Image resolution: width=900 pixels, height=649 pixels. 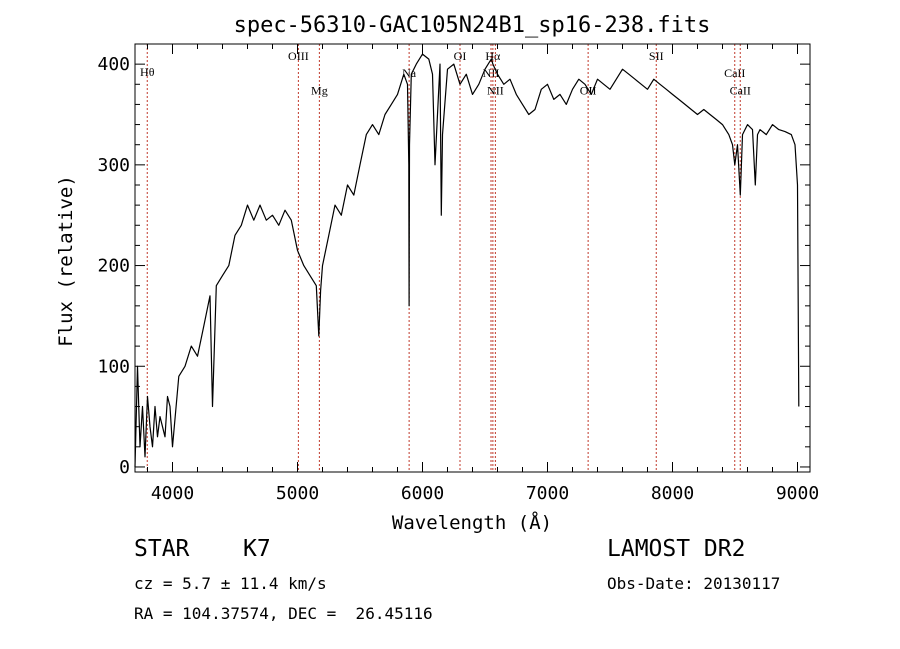 What do you see at coordinates (172, 493) in the screenshot?
I see `x-tick-label-0: 4000` at bounding box center [172, 493].